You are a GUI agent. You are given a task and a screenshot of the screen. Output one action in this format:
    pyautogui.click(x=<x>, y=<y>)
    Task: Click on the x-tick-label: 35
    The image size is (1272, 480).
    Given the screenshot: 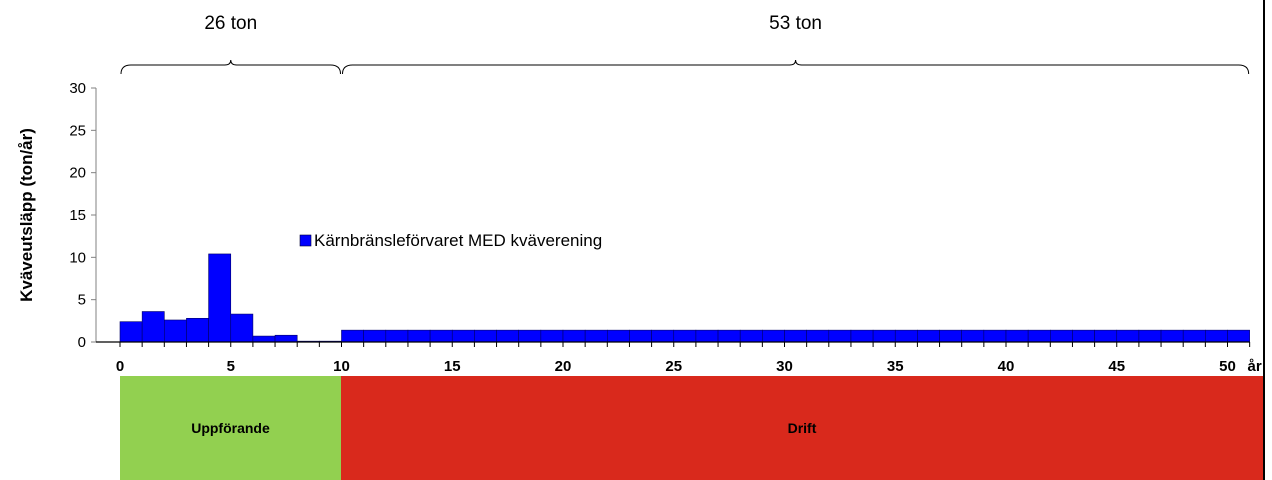 What is the action you would take?
    pyautogui.click(x=895, y=366)
    